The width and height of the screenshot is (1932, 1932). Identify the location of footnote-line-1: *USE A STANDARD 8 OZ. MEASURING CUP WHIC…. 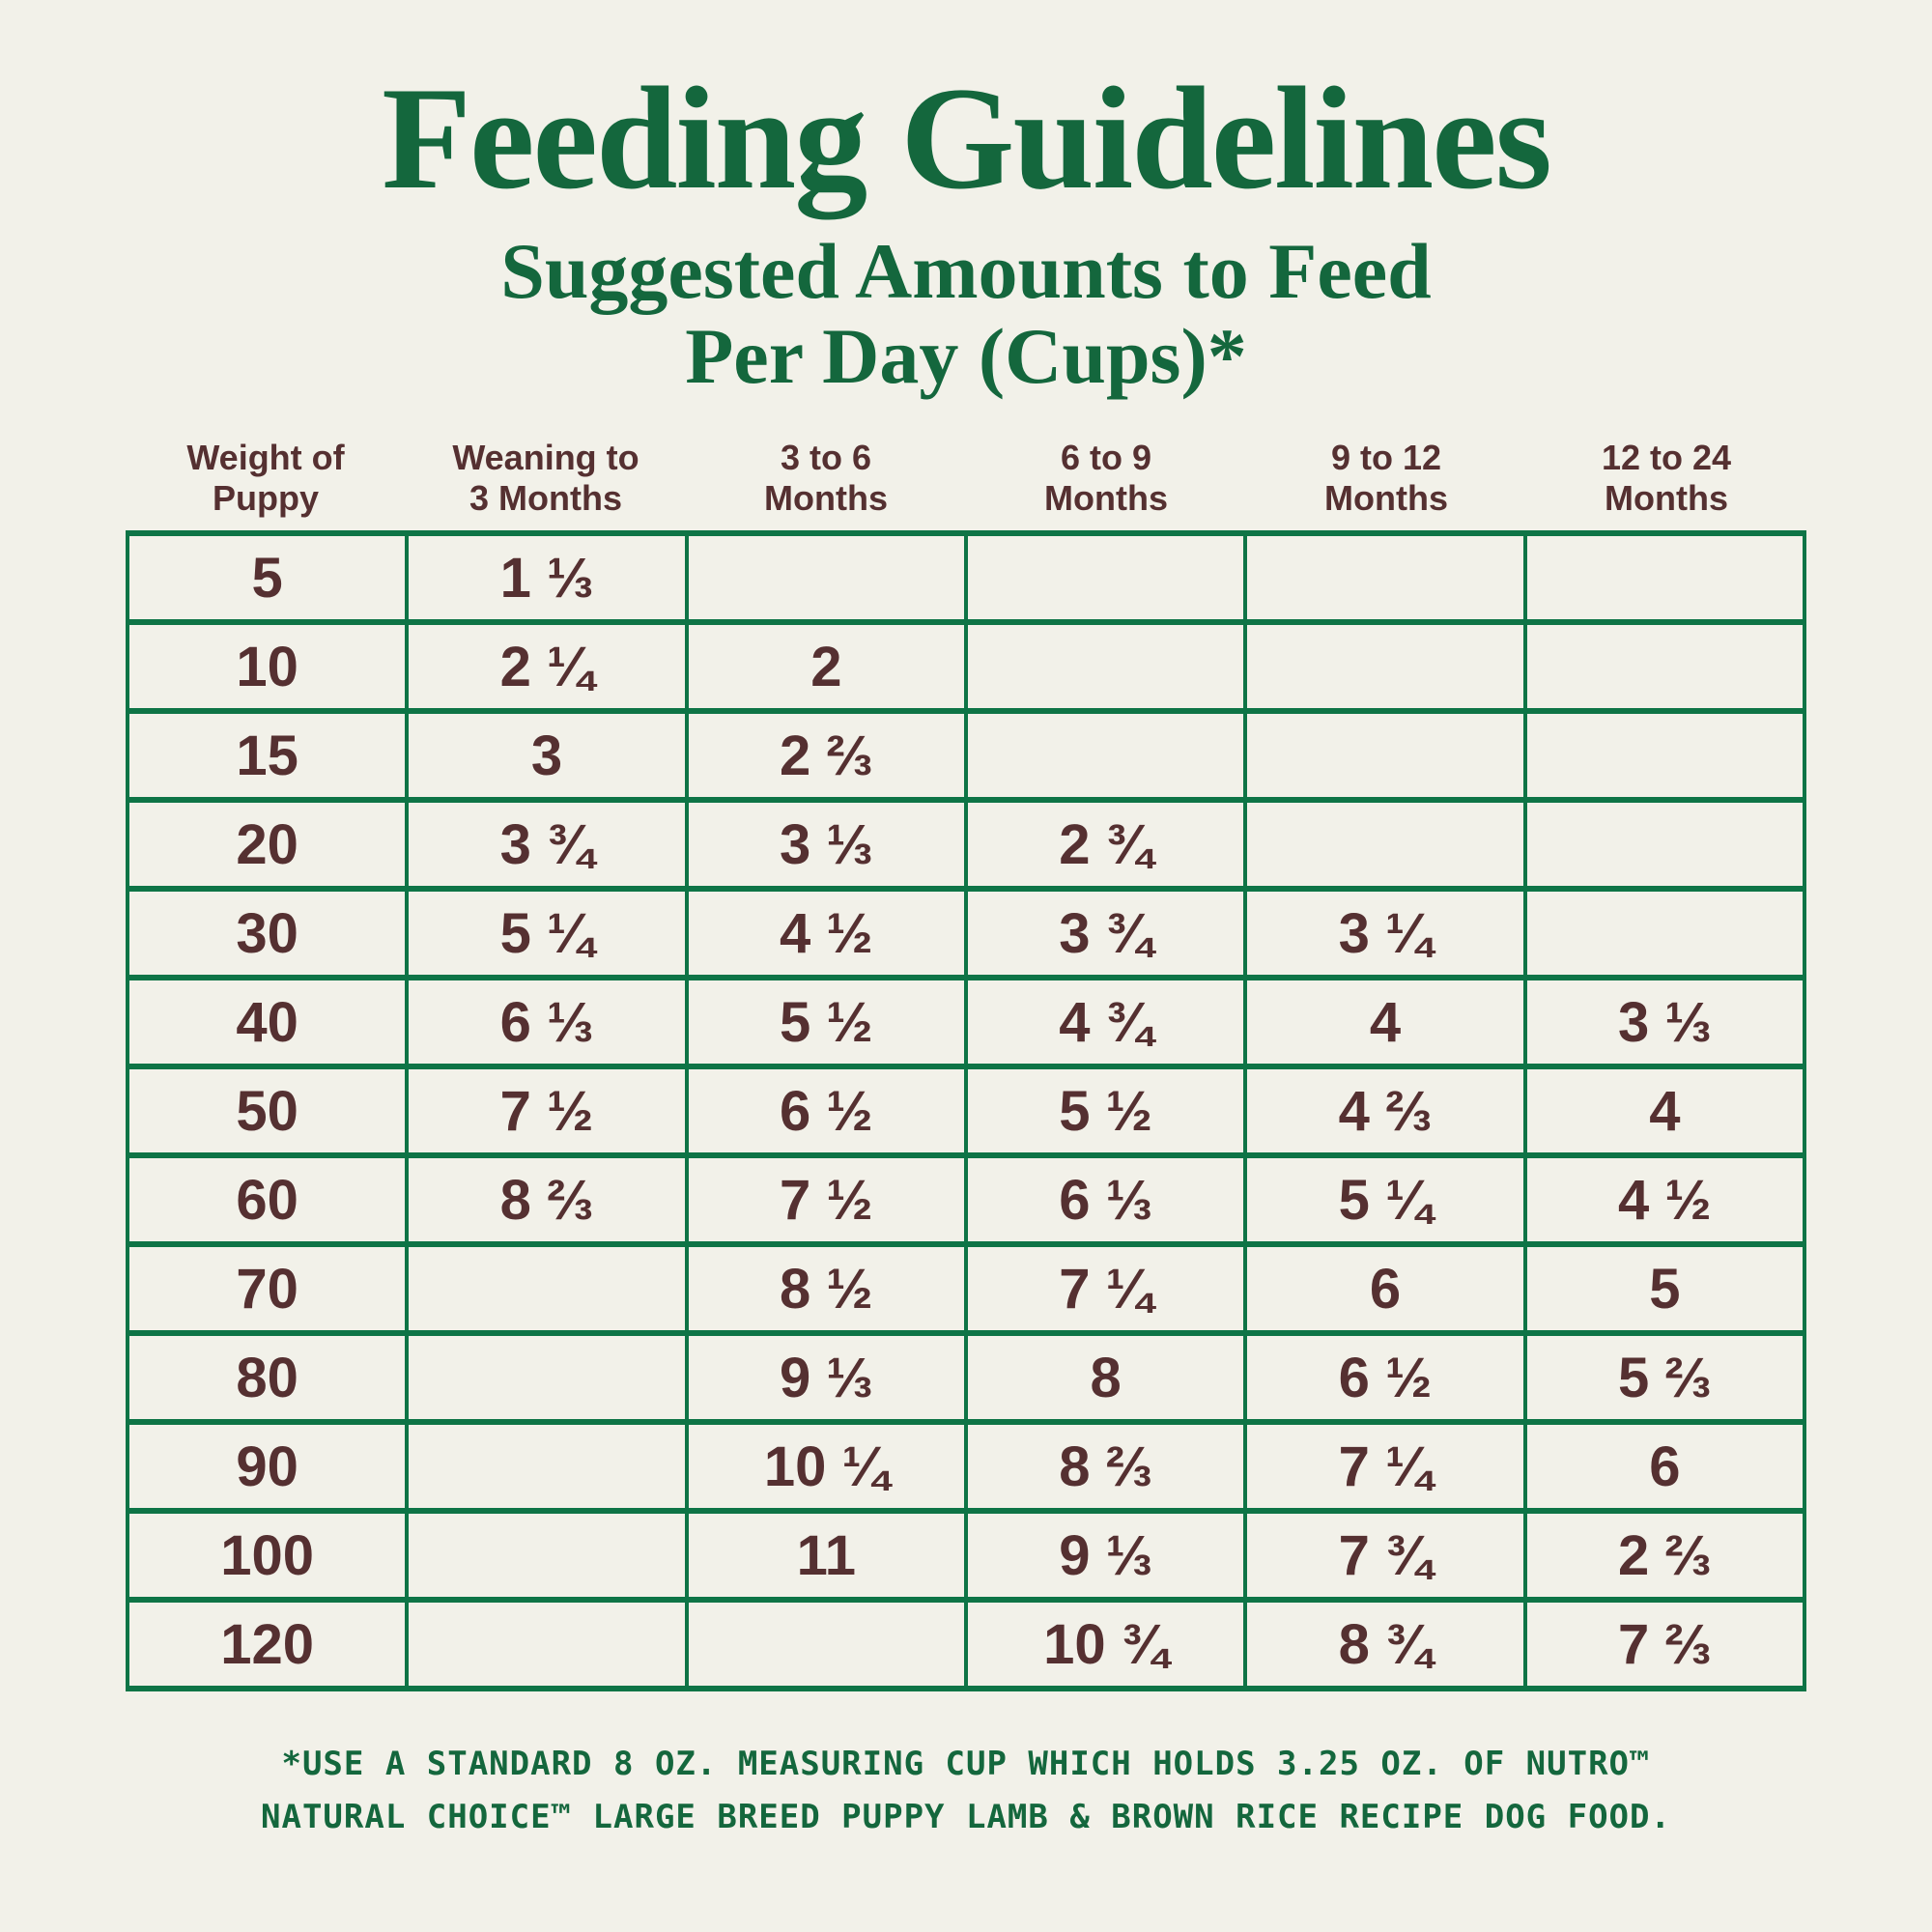
(966, 1764).